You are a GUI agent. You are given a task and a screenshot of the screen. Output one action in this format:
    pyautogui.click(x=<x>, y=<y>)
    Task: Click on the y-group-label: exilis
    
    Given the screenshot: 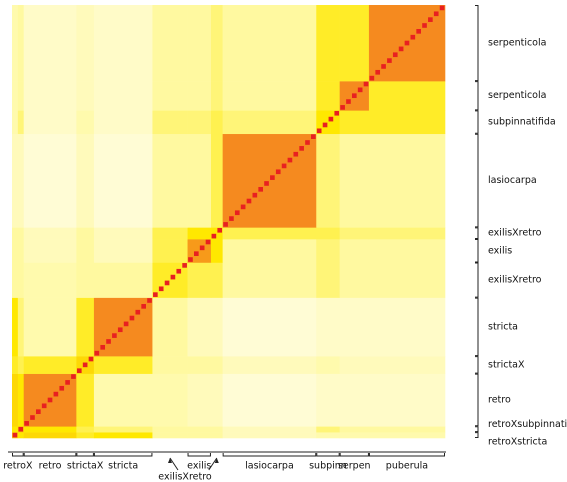 What is the action you would take?
    pyautogui.click(x=500, y=250)
    